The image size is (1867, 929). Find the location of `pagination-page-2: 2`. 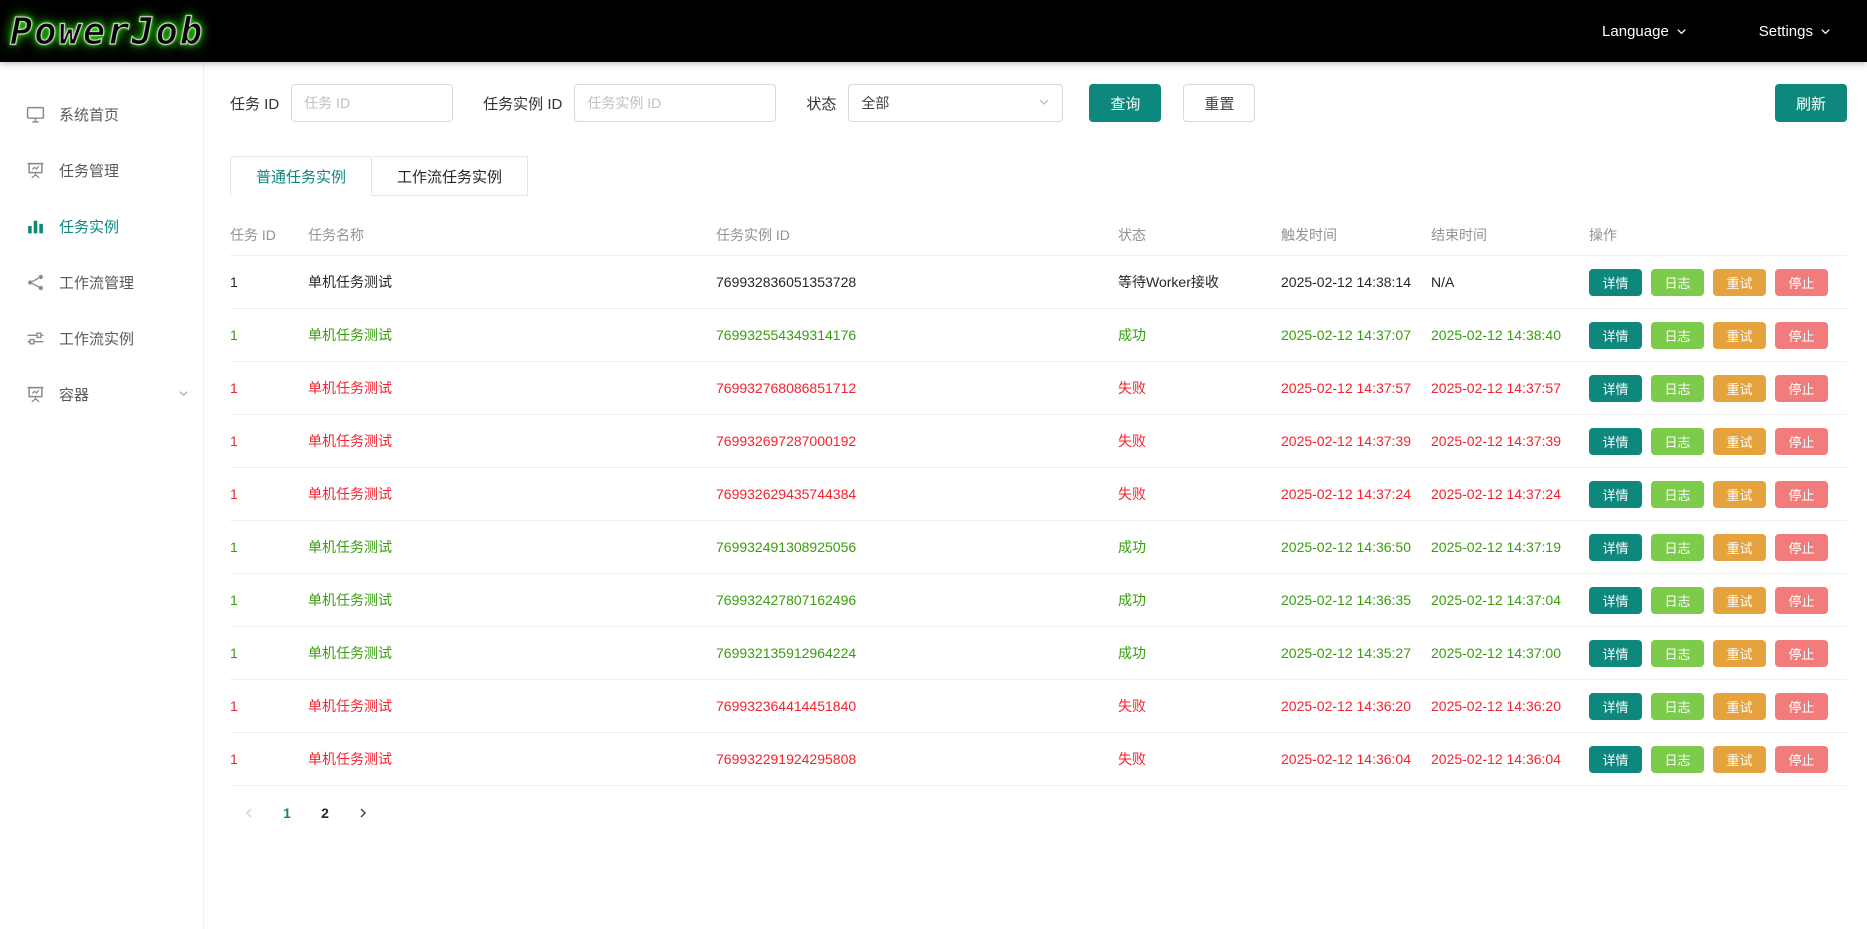

pagination-page-2: 2 is located at coordinates (325, 813).